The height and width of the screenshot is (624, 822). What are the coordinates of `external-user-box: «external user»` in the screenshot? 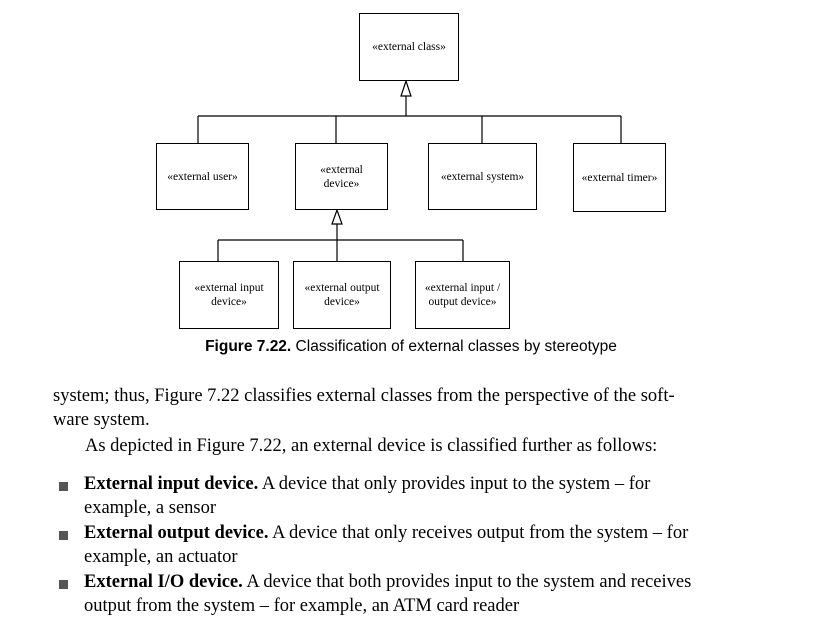 It's located at (202, 176).